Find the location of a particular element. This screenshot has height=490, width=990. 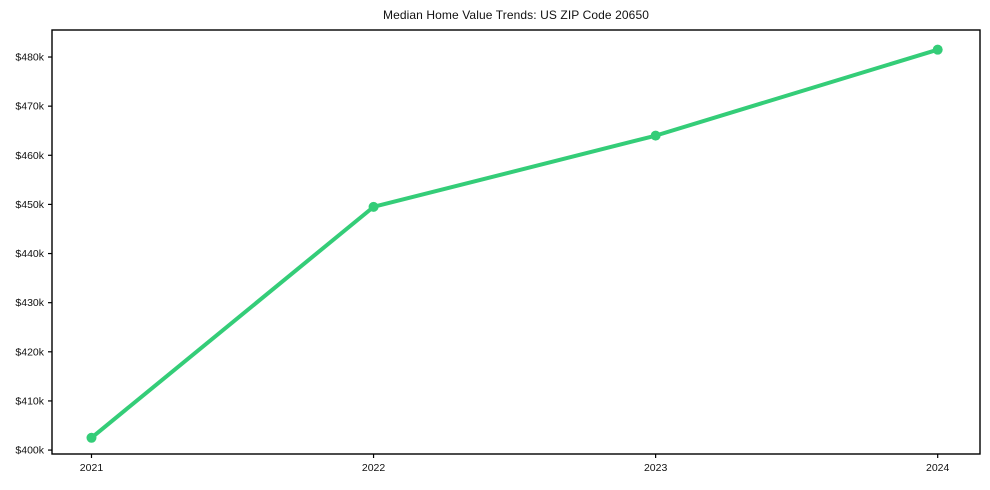

y-tick-label: $450k is located at coordinates (29, 205).